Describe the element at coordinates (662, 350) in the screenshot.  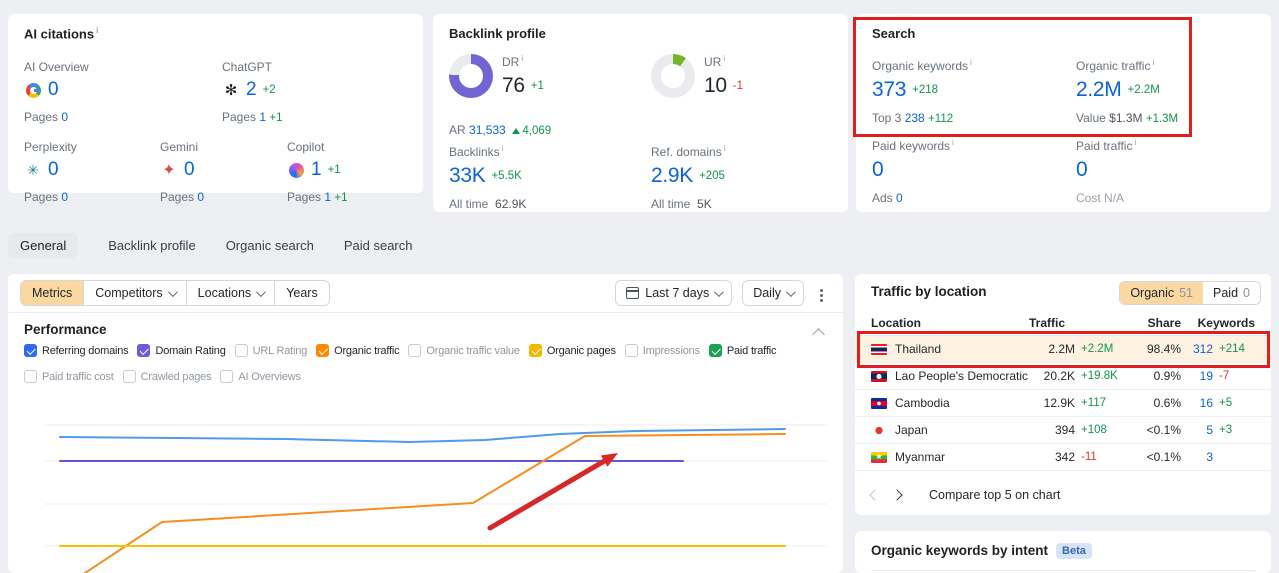
I see `metric-toggle-impressions: Impressions` at that location.